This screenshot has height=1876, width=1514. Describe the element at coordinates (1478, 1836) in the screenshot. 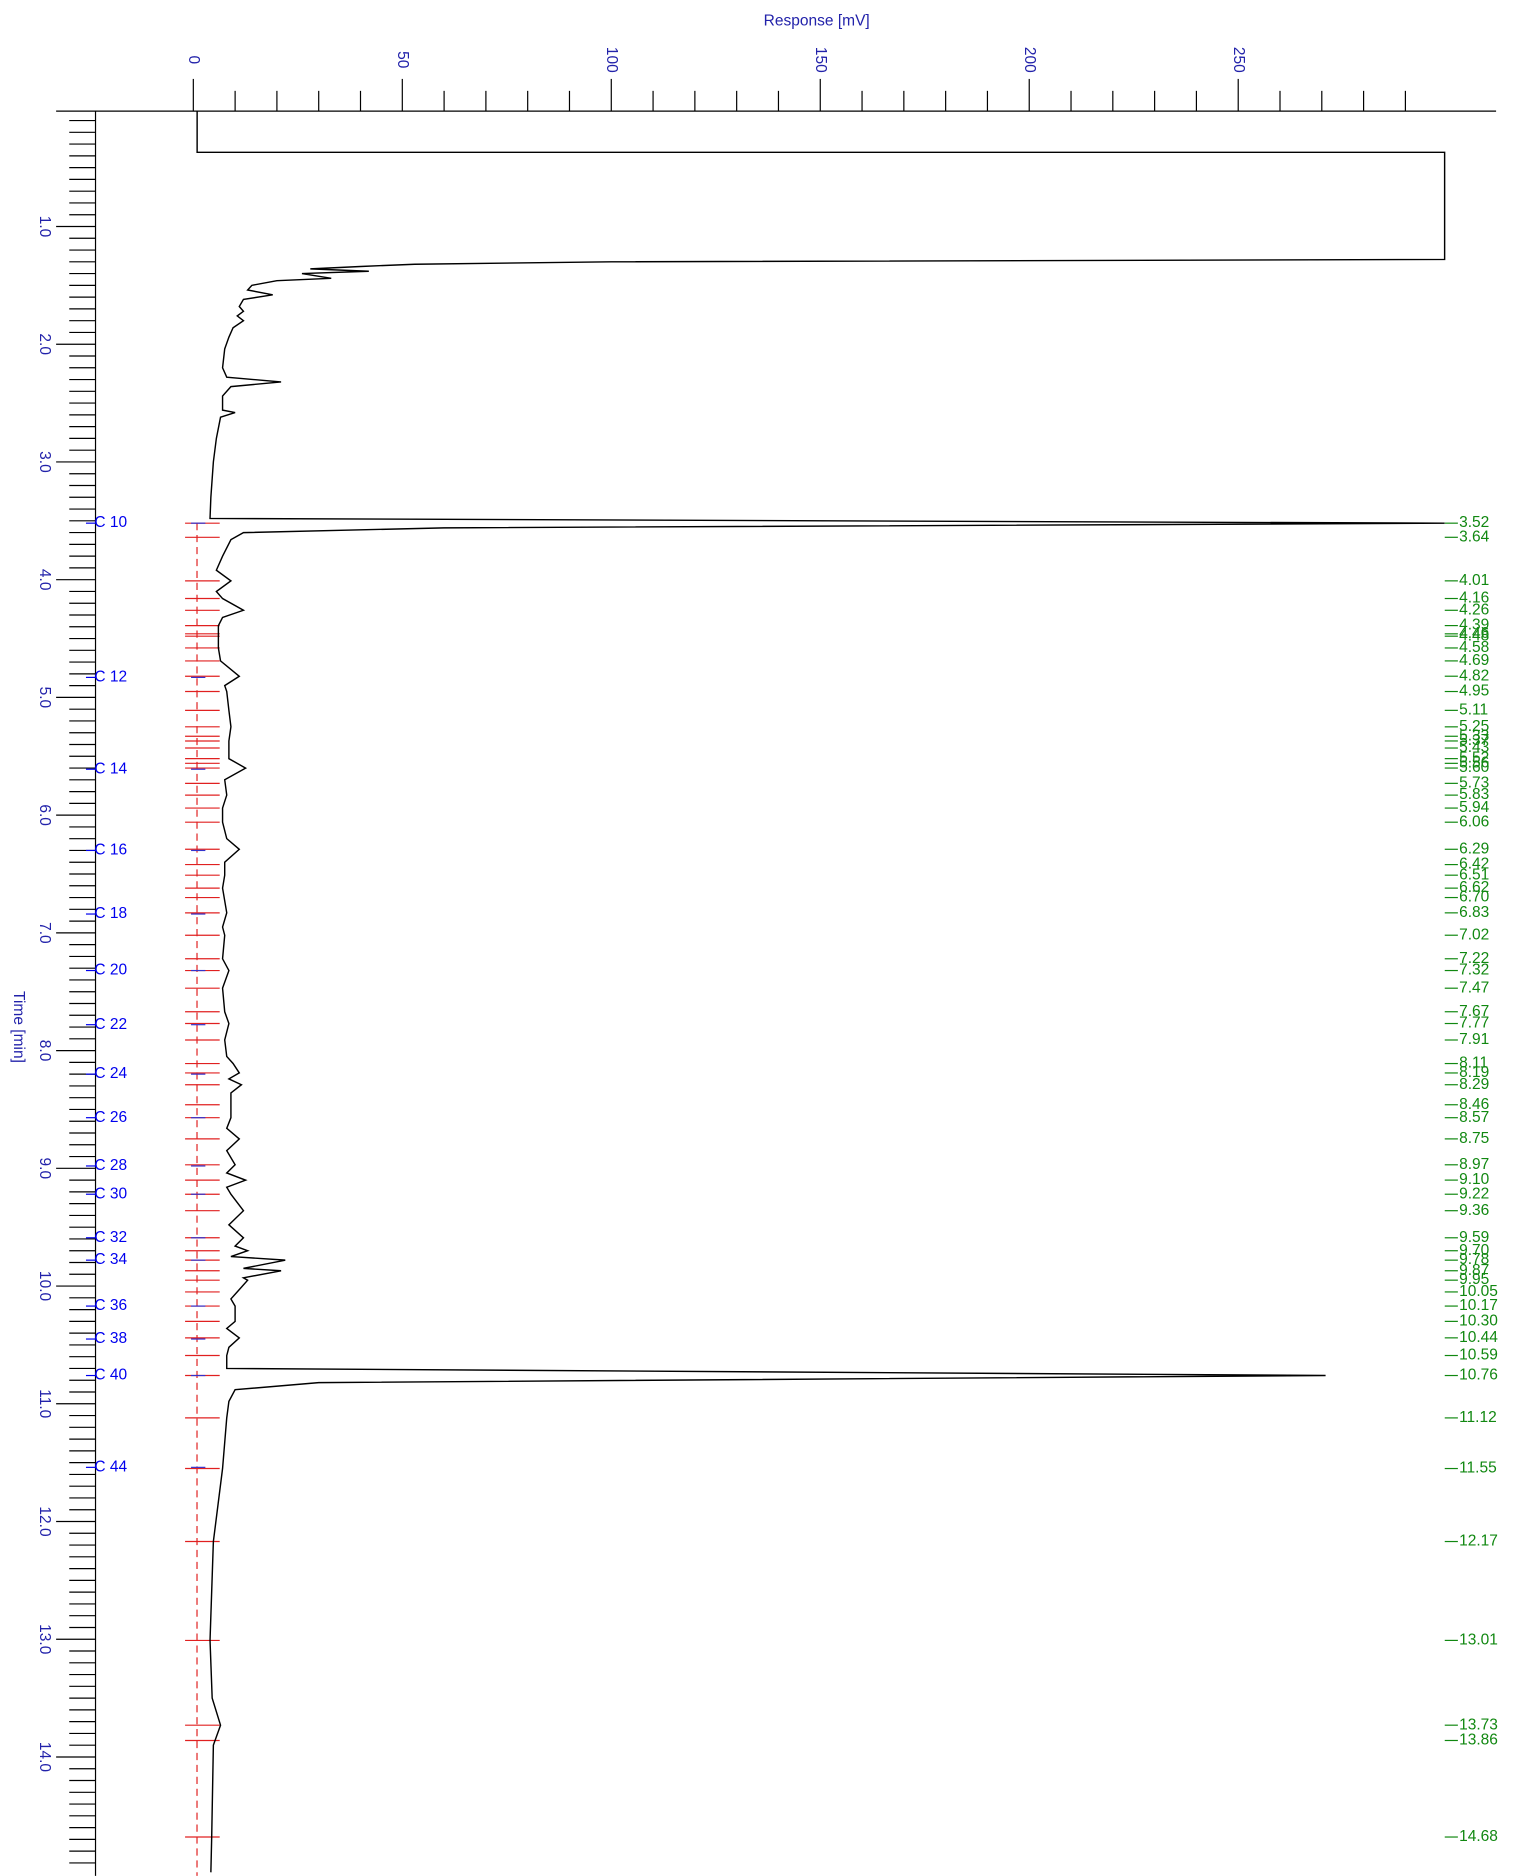

I see `peak-label: 14.68` at that location.